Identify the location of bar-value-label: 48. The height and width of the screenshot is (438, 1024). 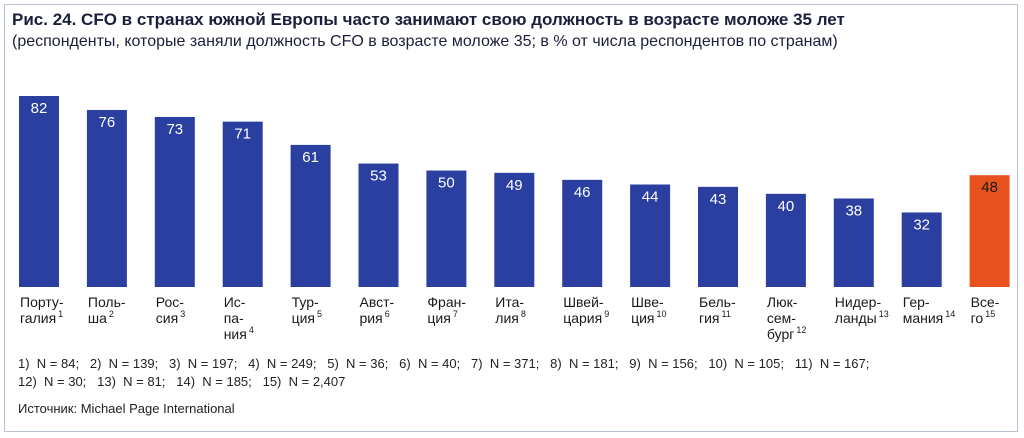
(989, 187).